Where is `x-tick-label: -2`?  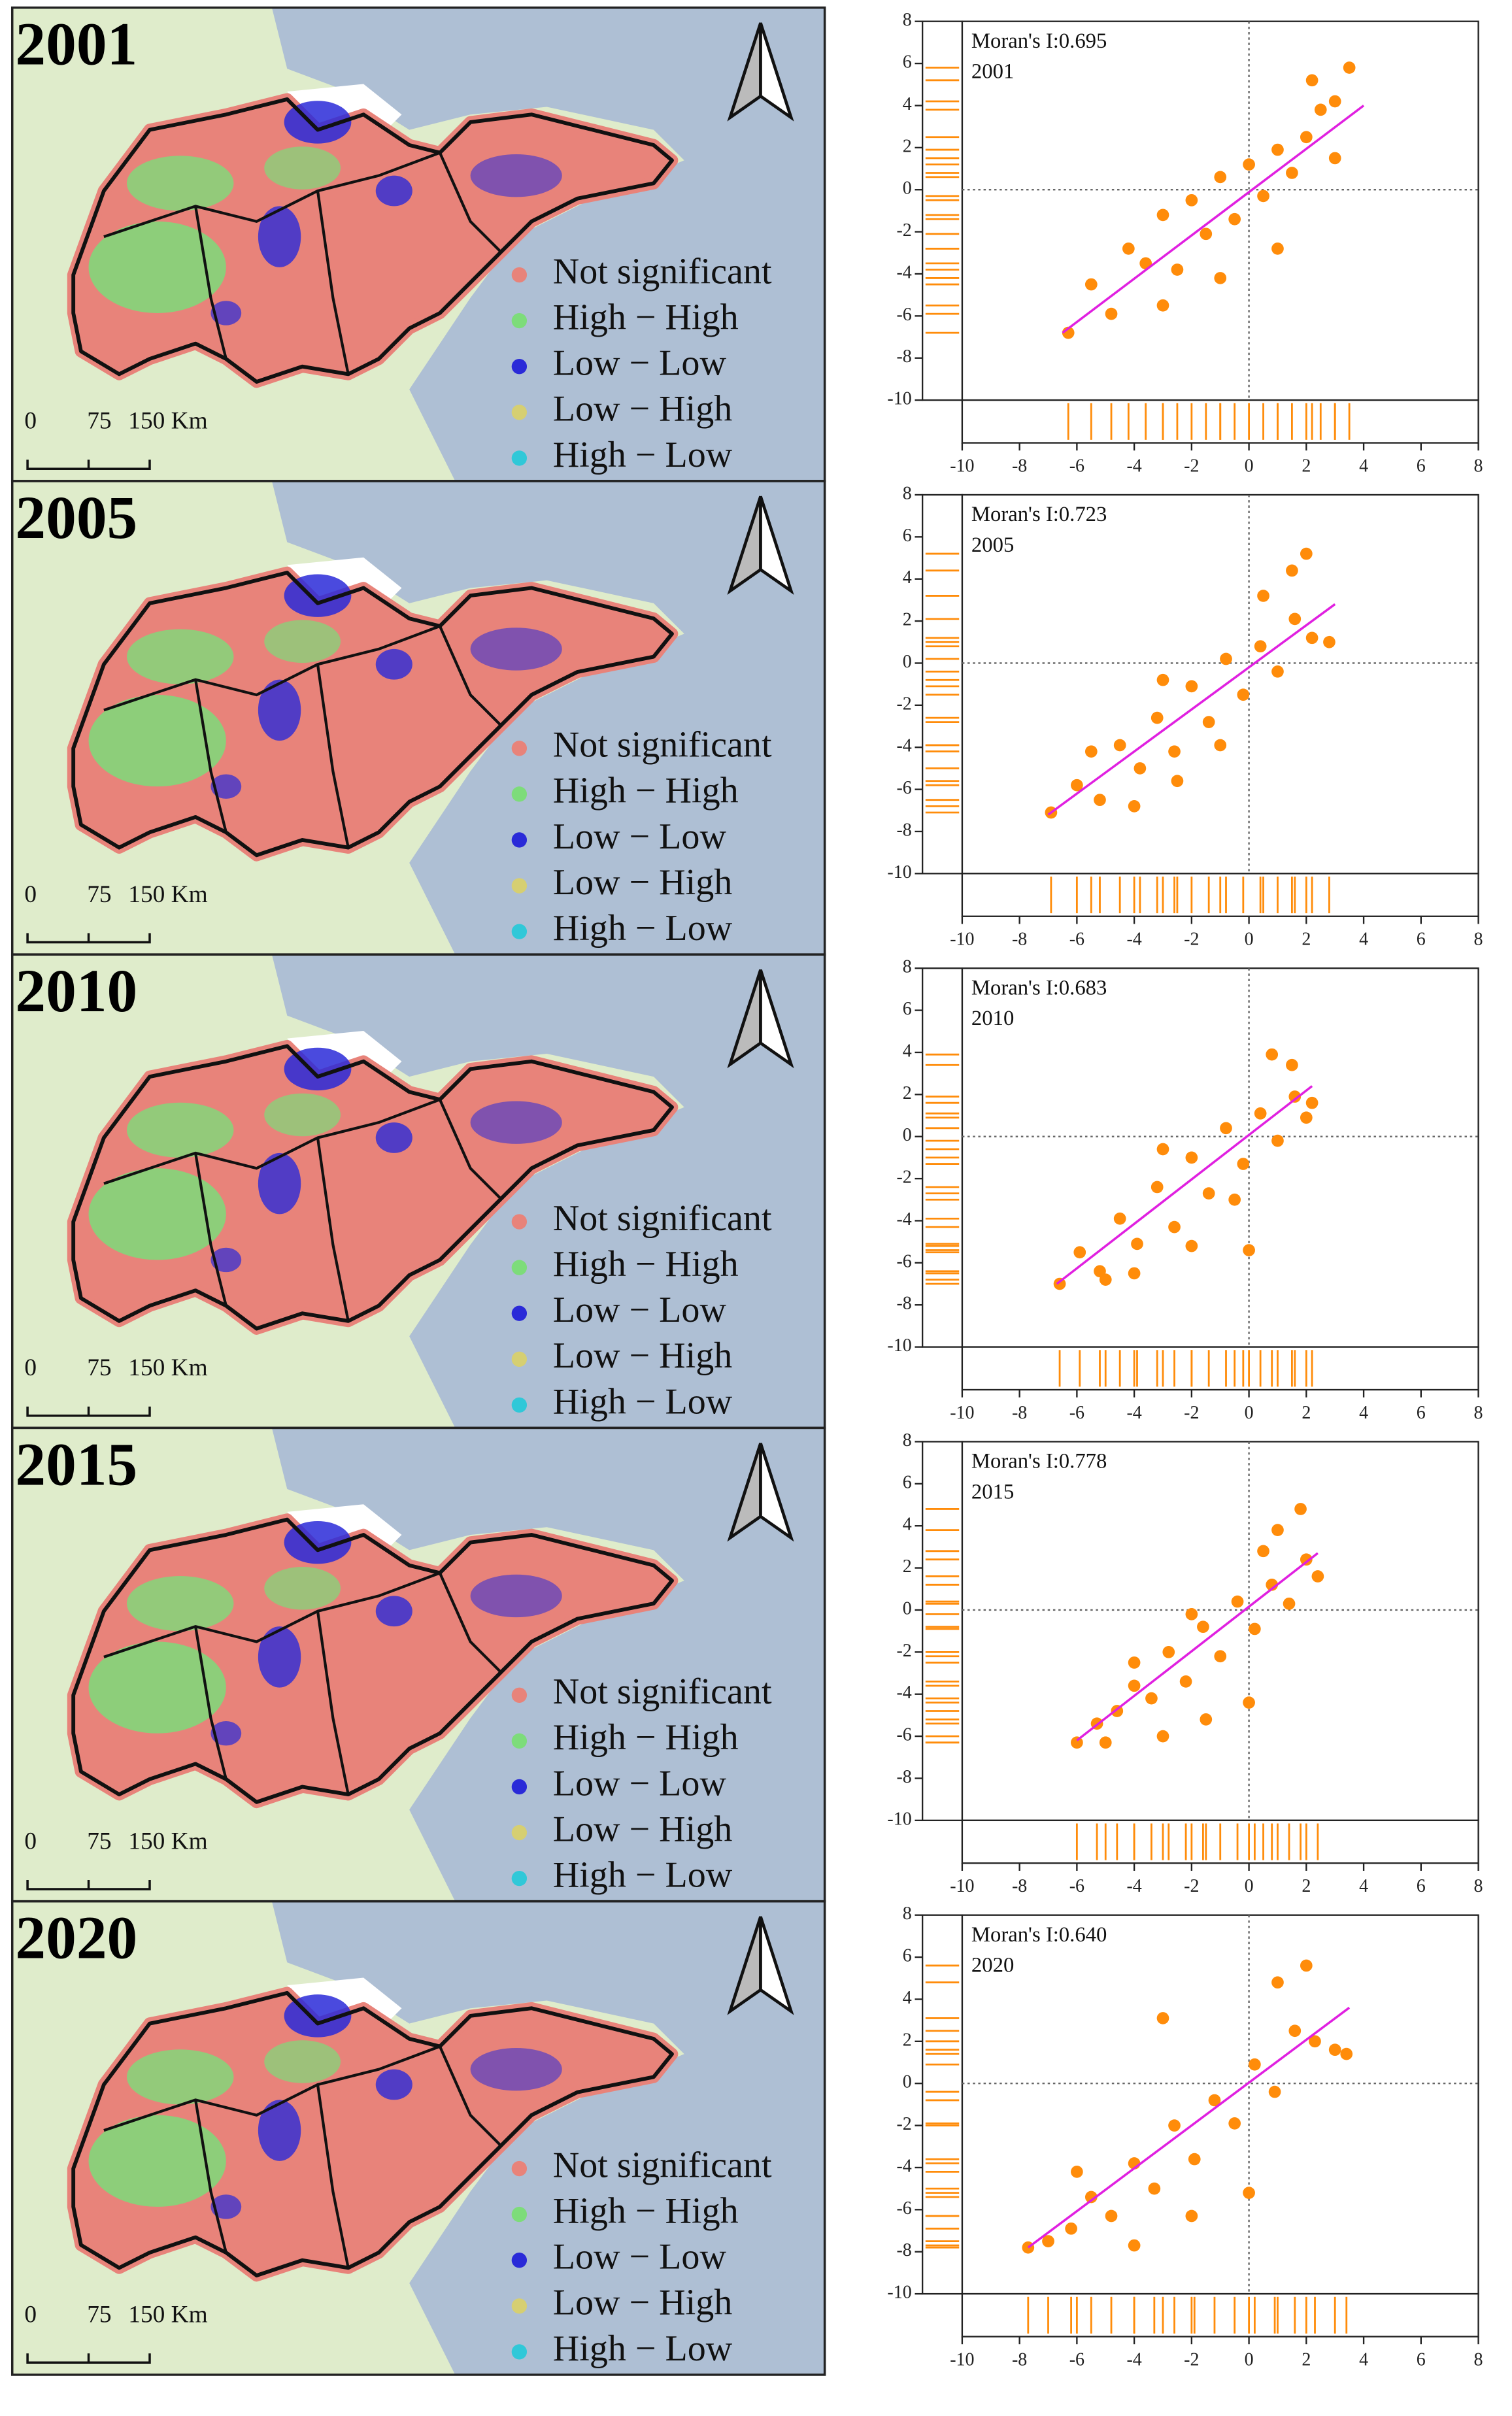 x-tick-label: -2 is located at coordinates (1191, 2359).